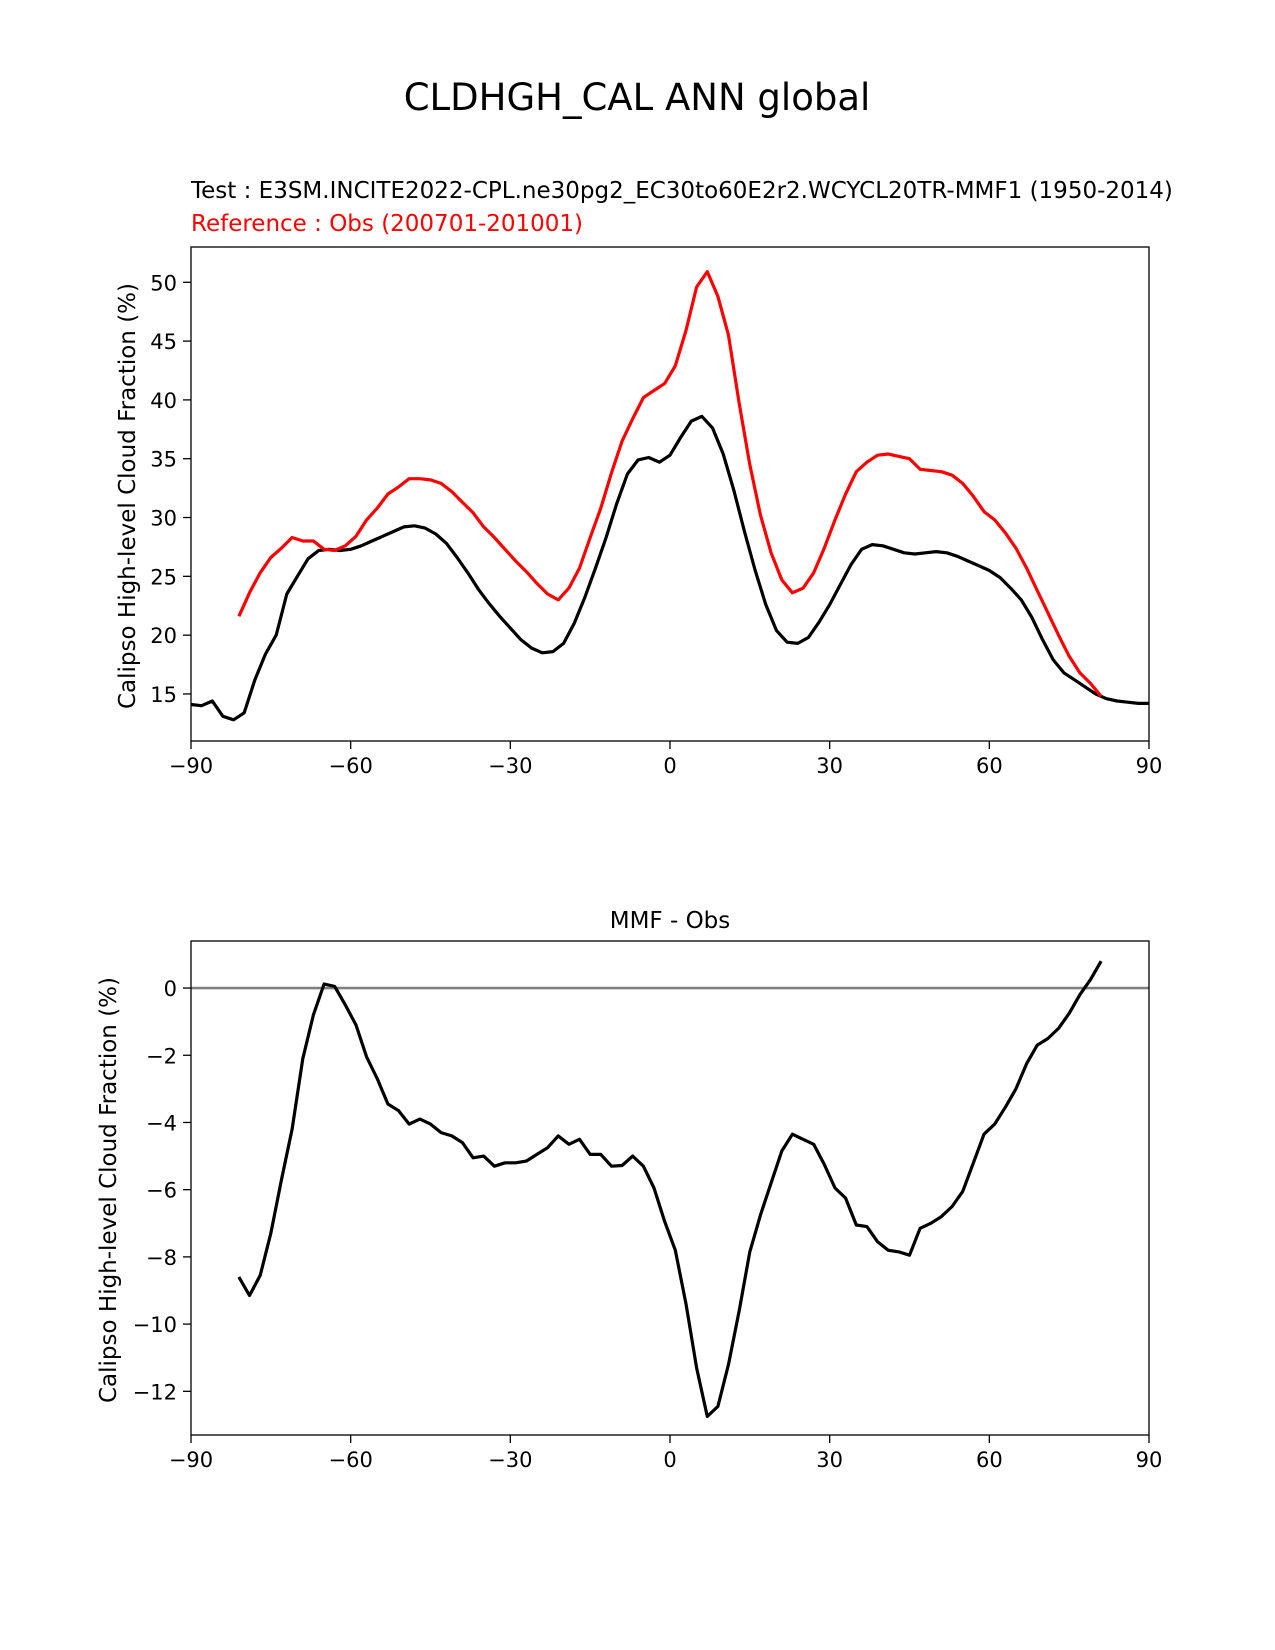 This screenshot has height=1650, width=1275. What do you see at coordinates (161, 1056) in the screenshot?
I see `bottom-y-tick-label: −2` at bounding box center [161, 1056].